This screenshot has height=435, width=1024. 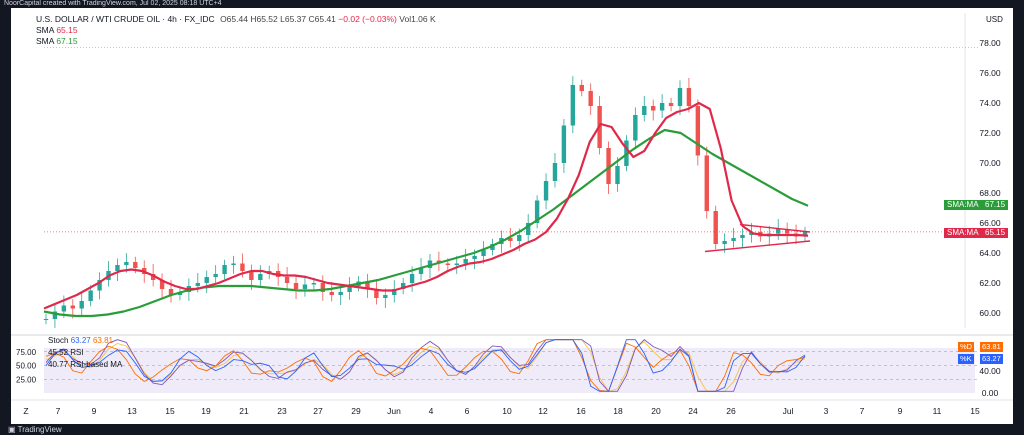 What do you see at coordinates (990, 163) in the screenshot?
I see `price-tick-label: 70.00` at bounding box center [990, 163].